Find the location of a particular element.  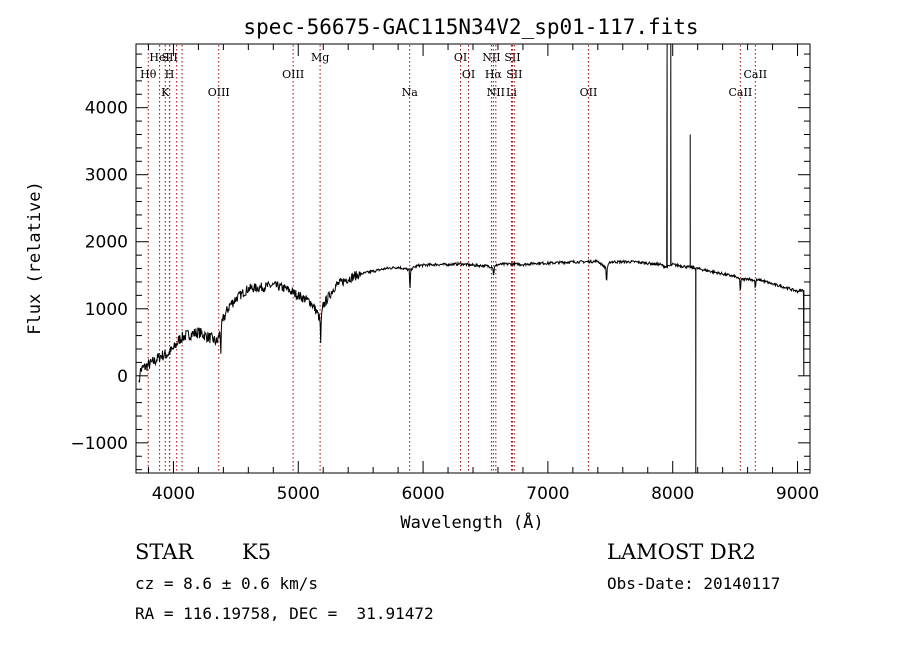

observation-date: Obs-Date: 20140117 is located at coordinates (694, 583).